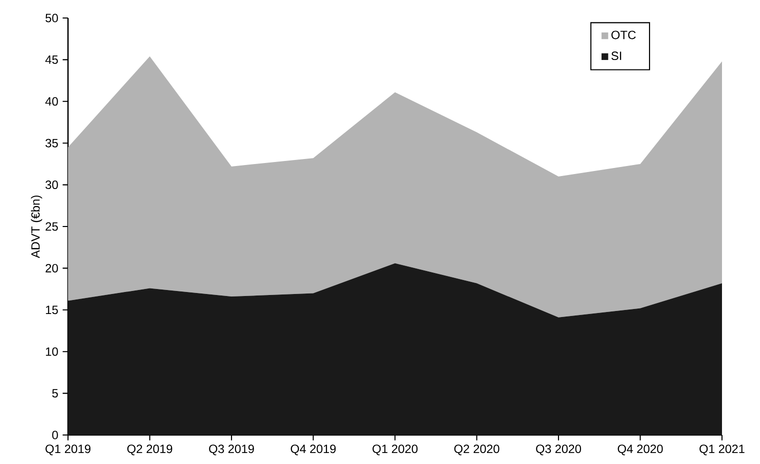  Describe the element at coordinates (616, 56) in the screenshot. I see `legend-label: SI` at that location.